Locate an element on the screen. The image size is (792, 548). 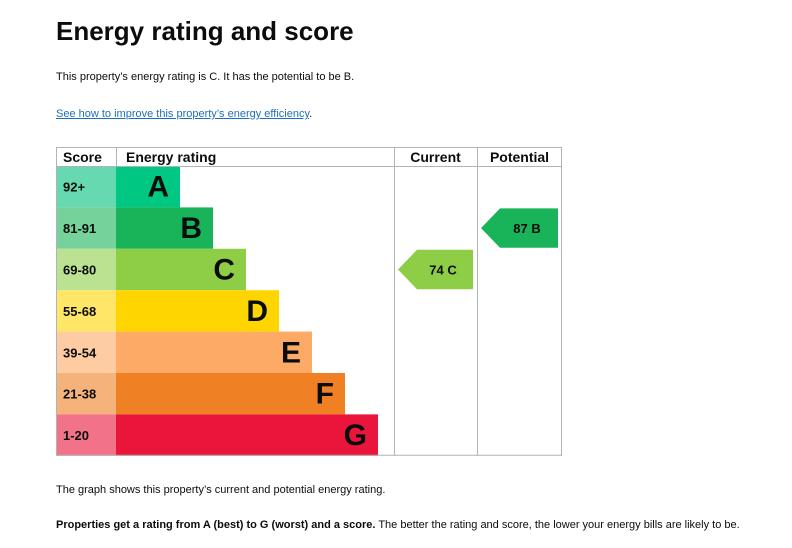
header-score: Score is located at coordinates (82, 157).